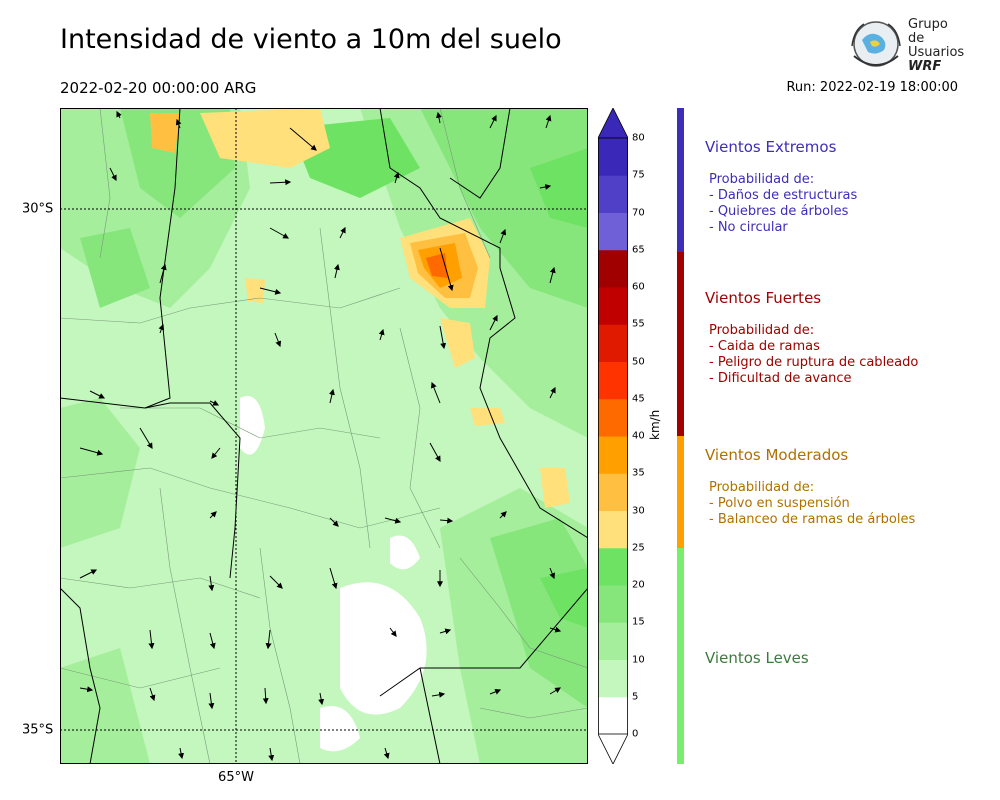 The width and height of the screenshot is (1000, 800). I want to click on colorbar-tick-label: 25, so click(638, 548).